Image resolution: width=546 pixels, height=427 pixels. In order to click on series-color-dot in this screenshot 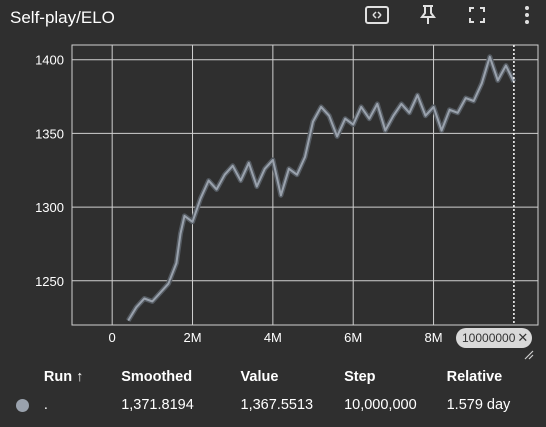, I will do `click(22, 405)`.